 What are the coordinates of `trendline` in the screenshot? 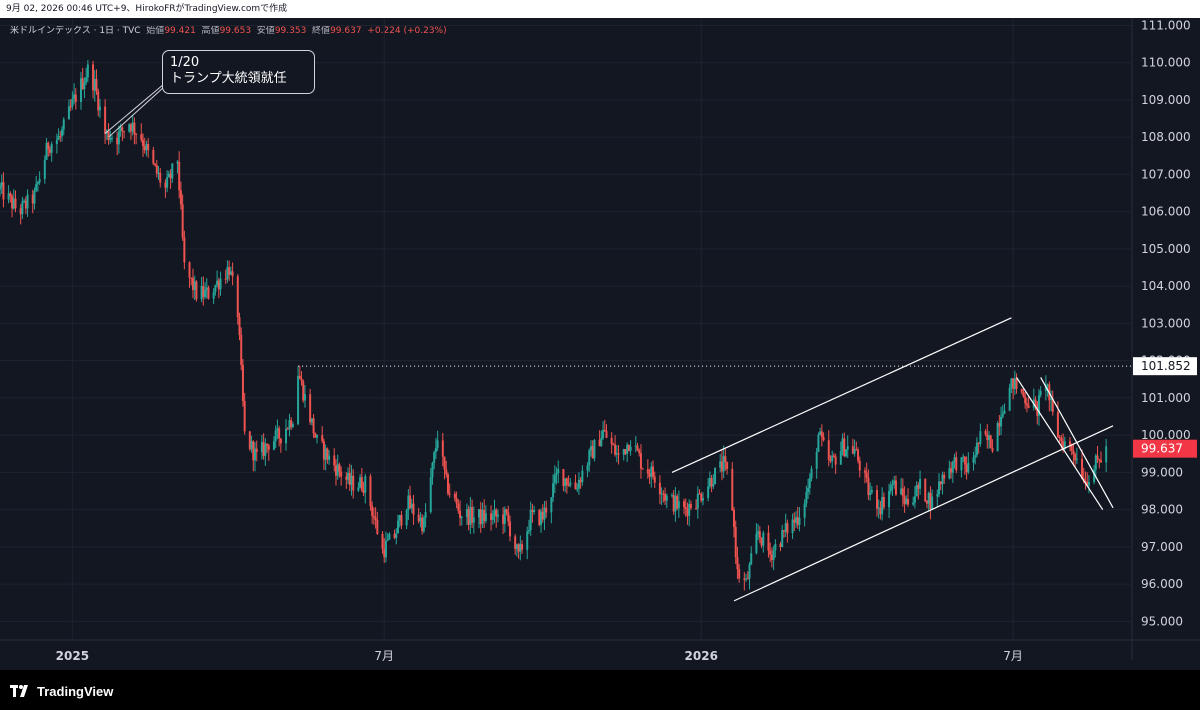 It's located at (1077, 443).